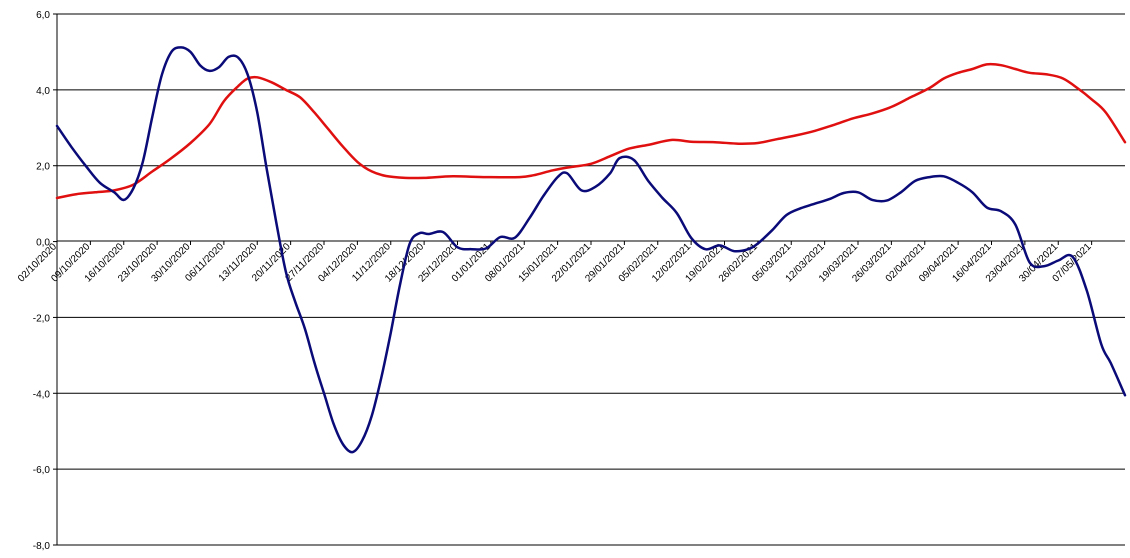 The width and height of the screenshot is (1130, 558). Describe the element at coordinates (42, 318) in the screenshot. I see `y-tick-label: -2,0` at that location.